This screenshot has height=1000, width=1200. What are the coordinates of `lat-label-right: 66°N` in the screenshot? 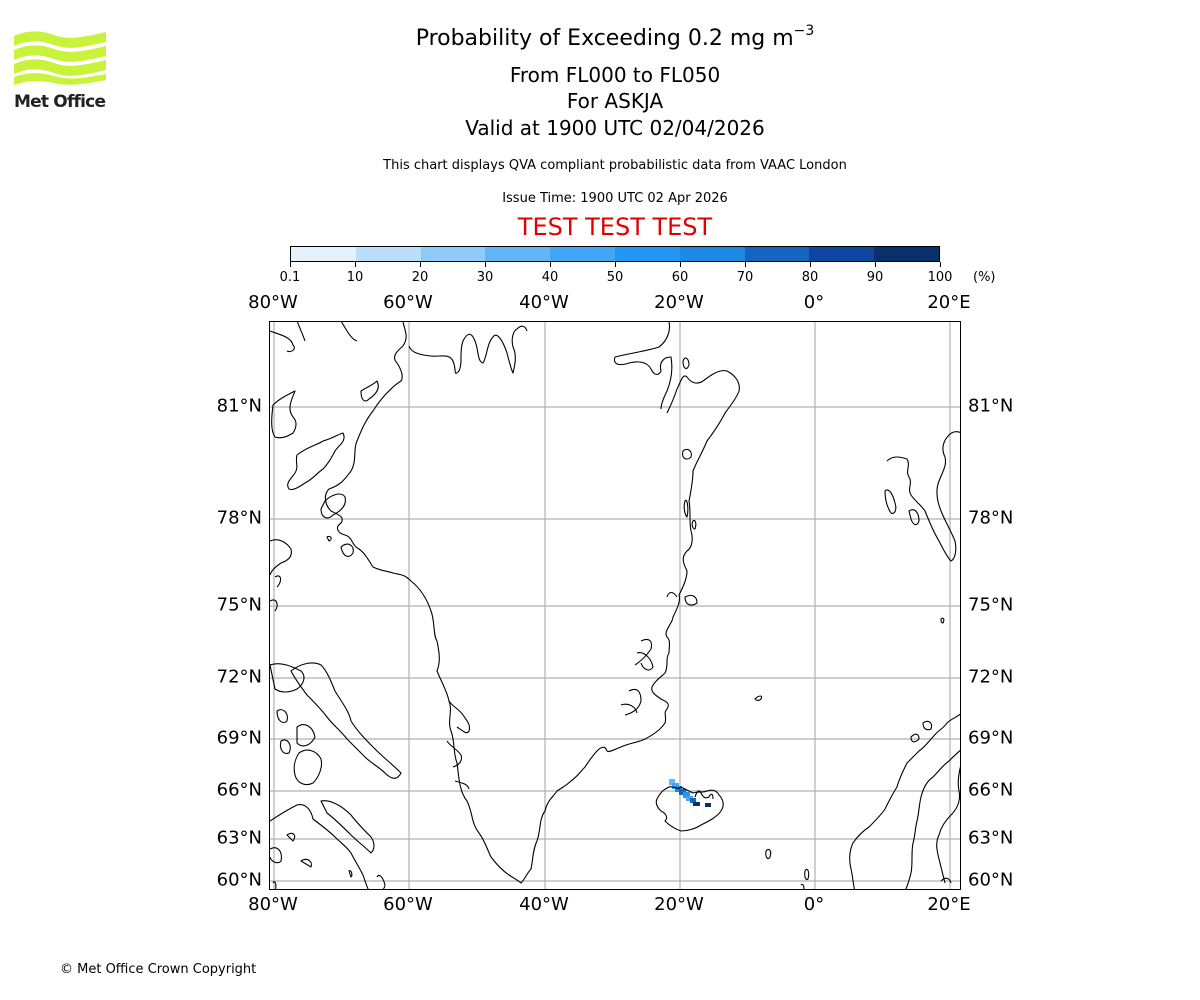 It's located at (991, 790).